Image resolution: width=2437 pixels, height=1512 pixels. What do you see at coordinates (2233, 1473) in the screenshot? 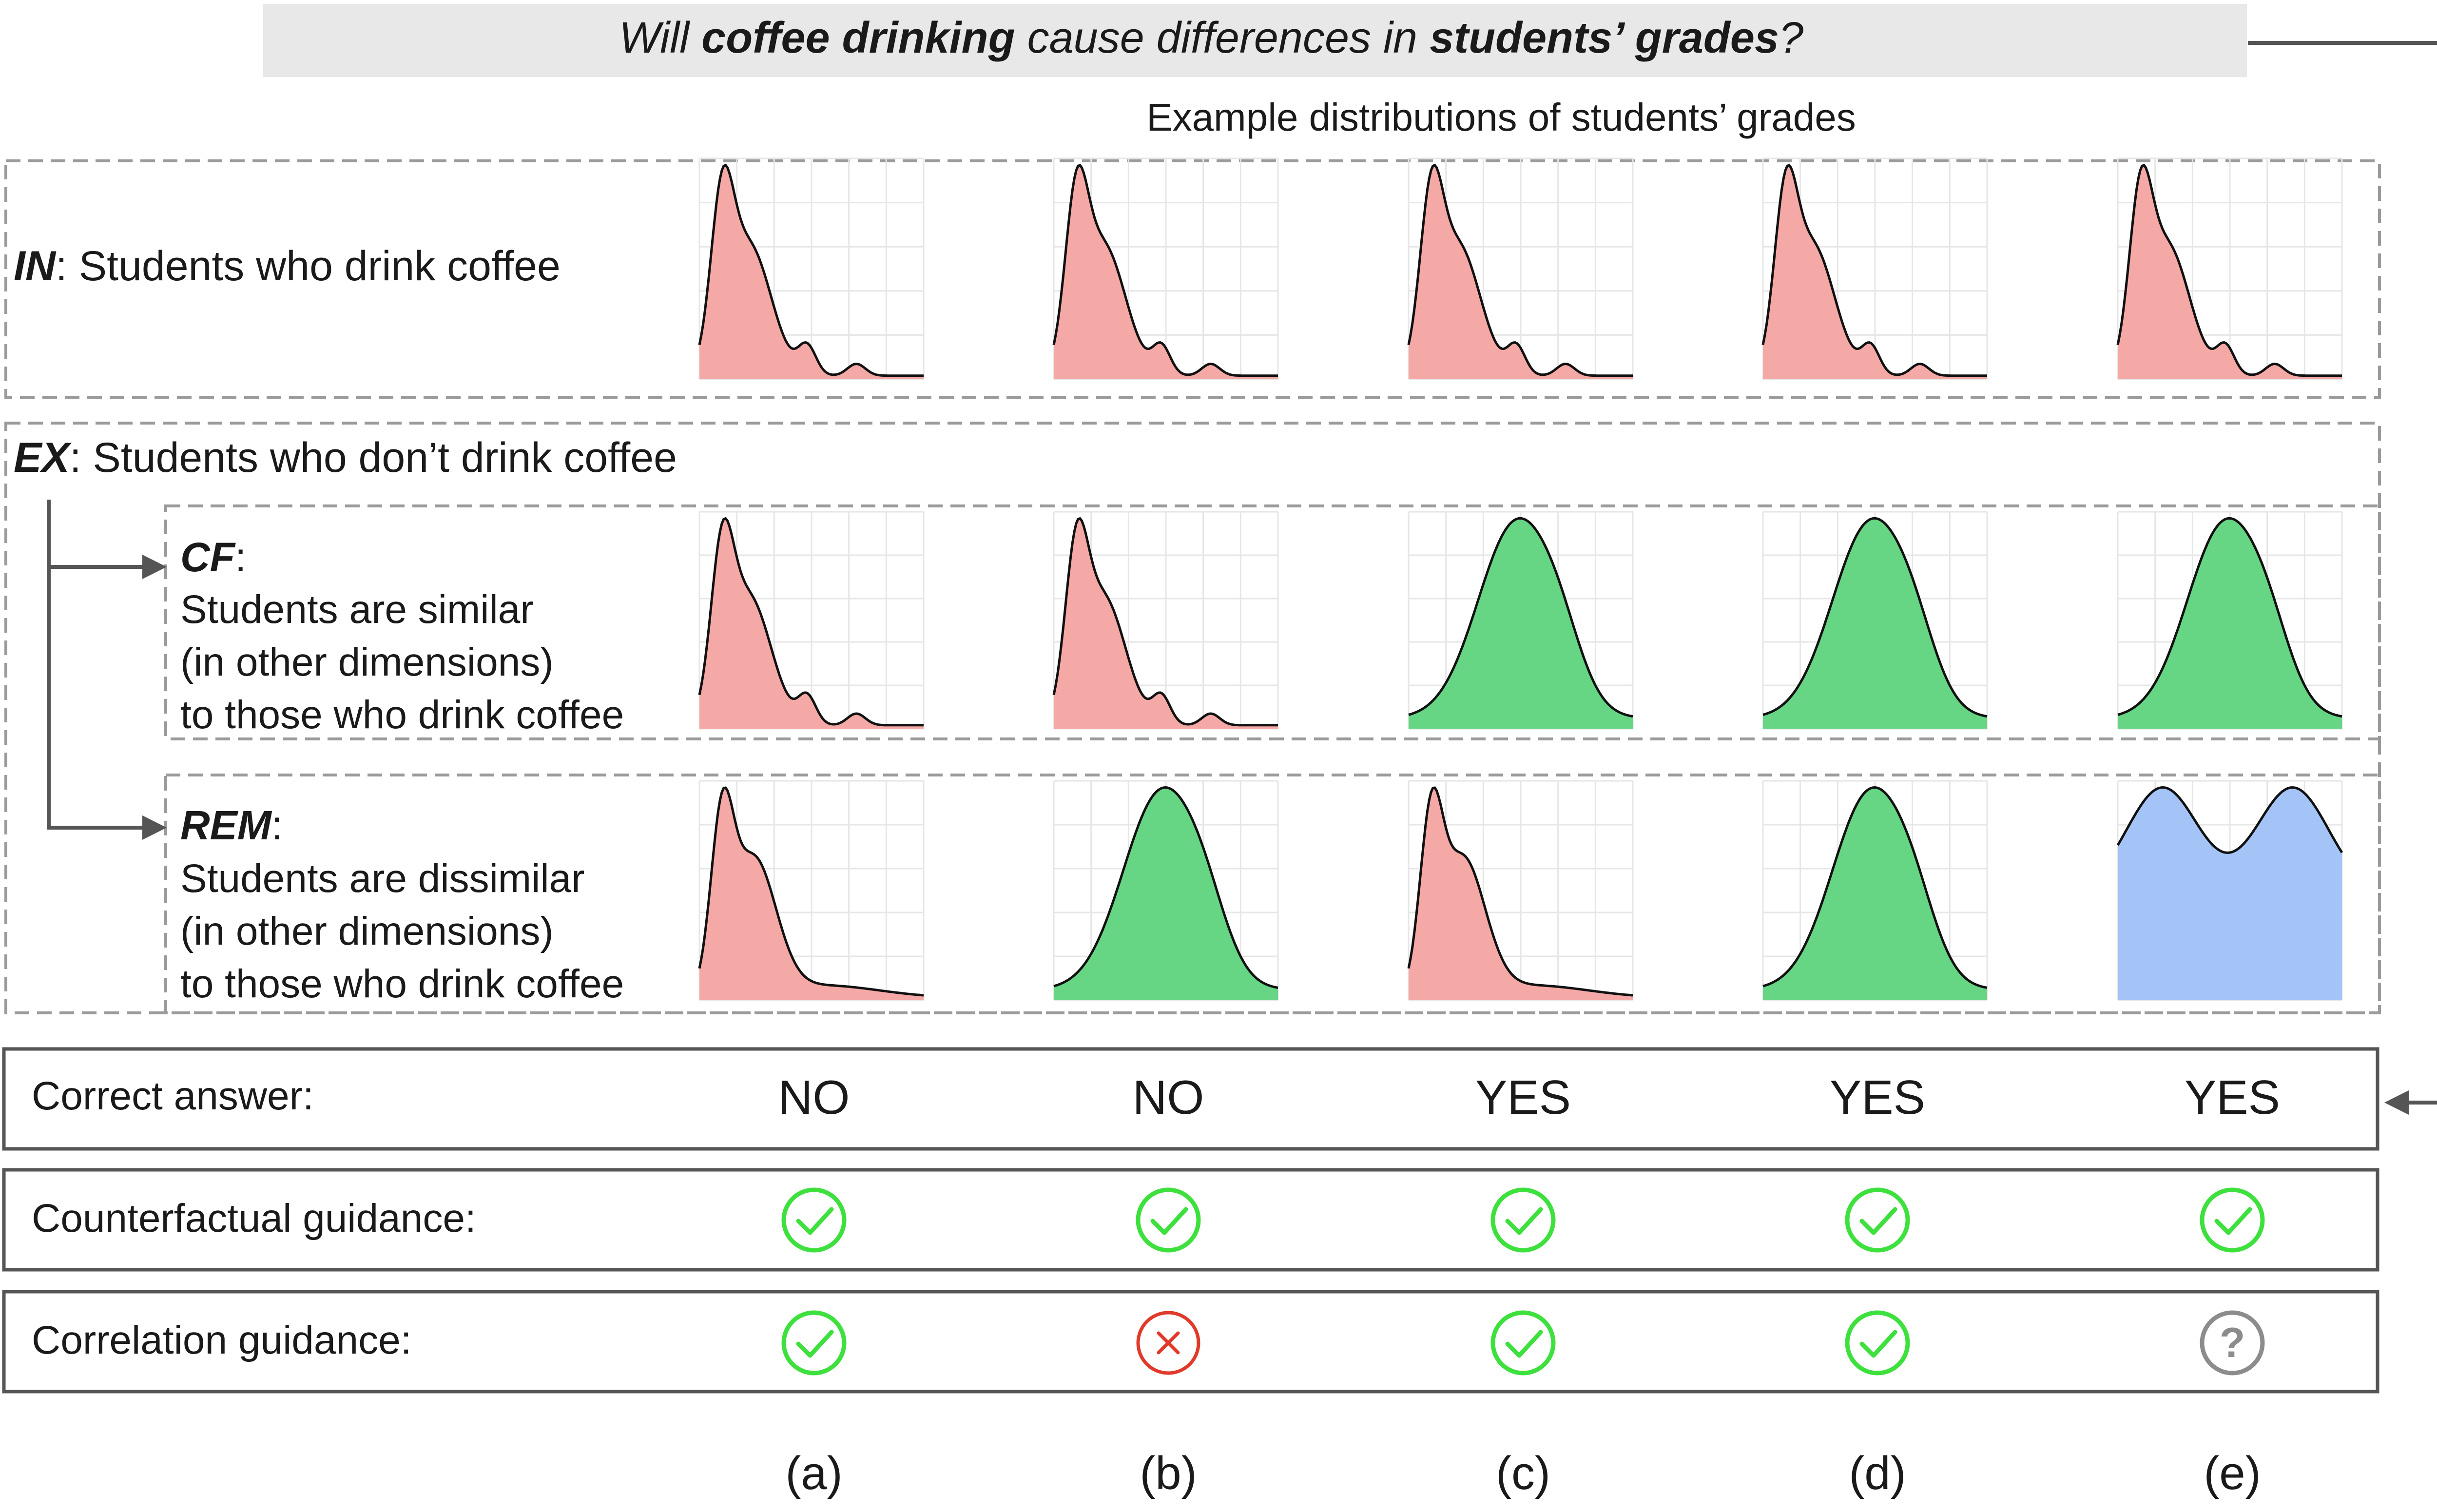
I see `column-label-e: (e)` at bounding box center [2233, 1473].